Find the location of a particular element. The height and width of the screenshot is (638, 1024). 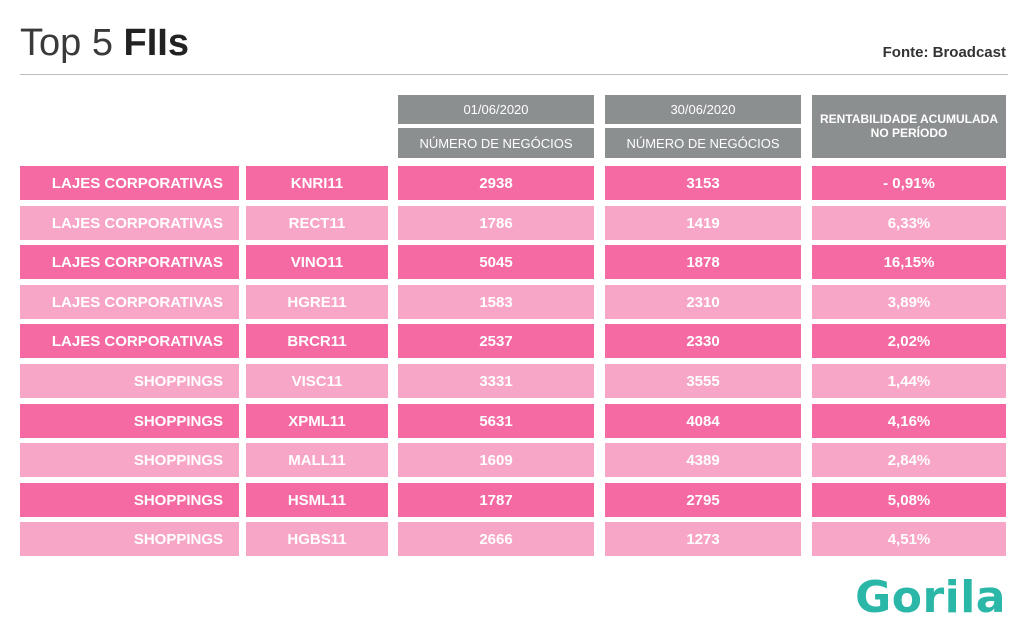

cell-ticker: RECT11 is located at coordinates (317, 223).